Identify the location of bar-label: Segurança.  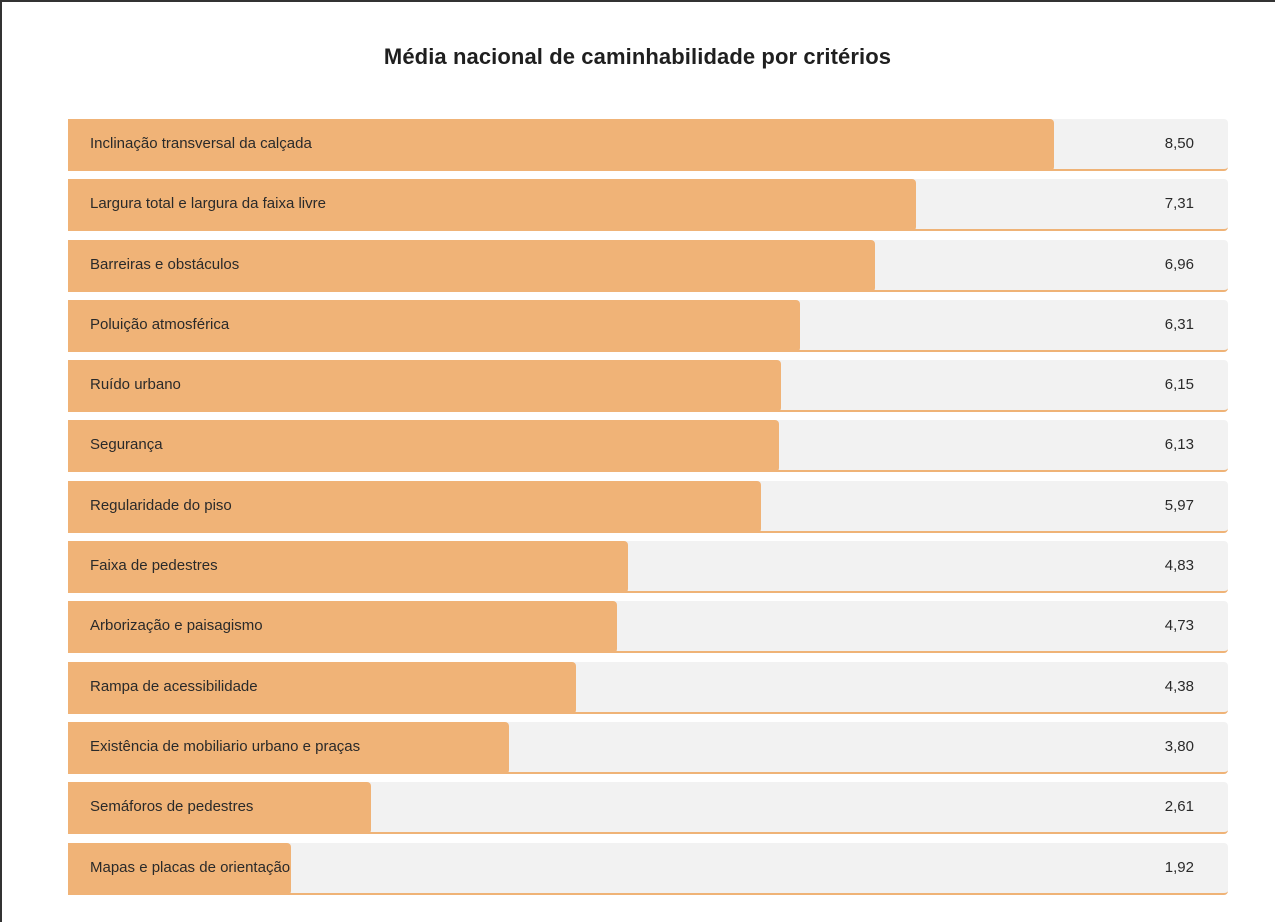
(126, 445).